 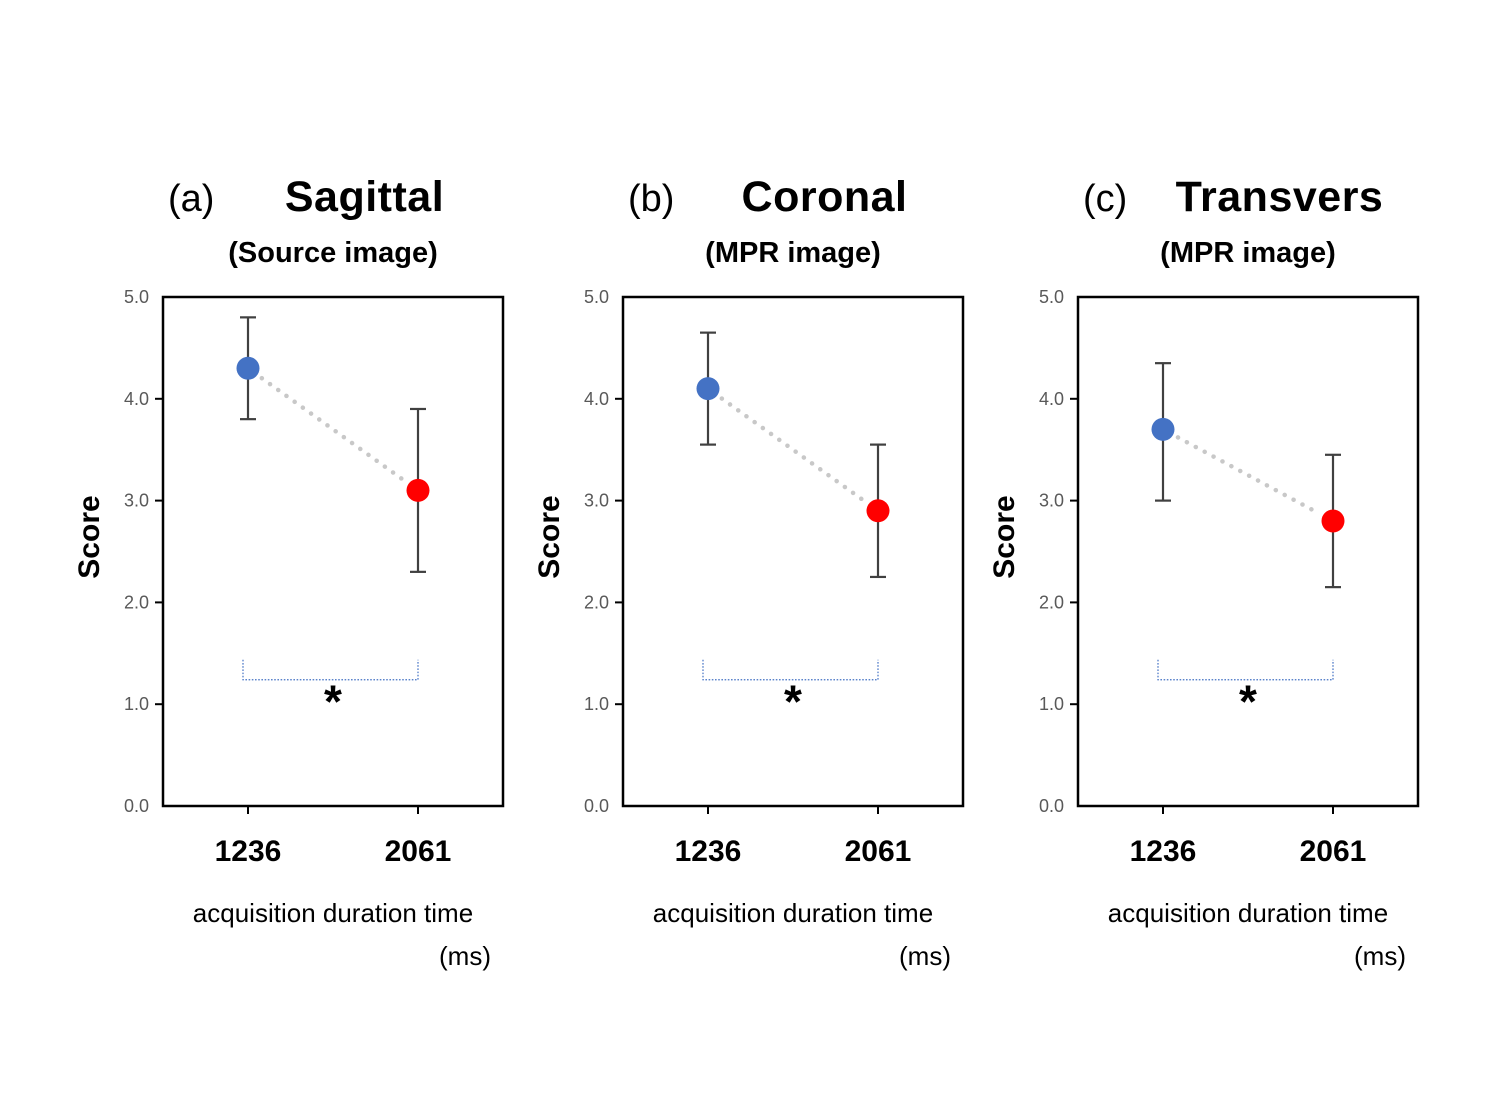 I want to click on panel-title: Sagittal, so click(x=364, y=197).